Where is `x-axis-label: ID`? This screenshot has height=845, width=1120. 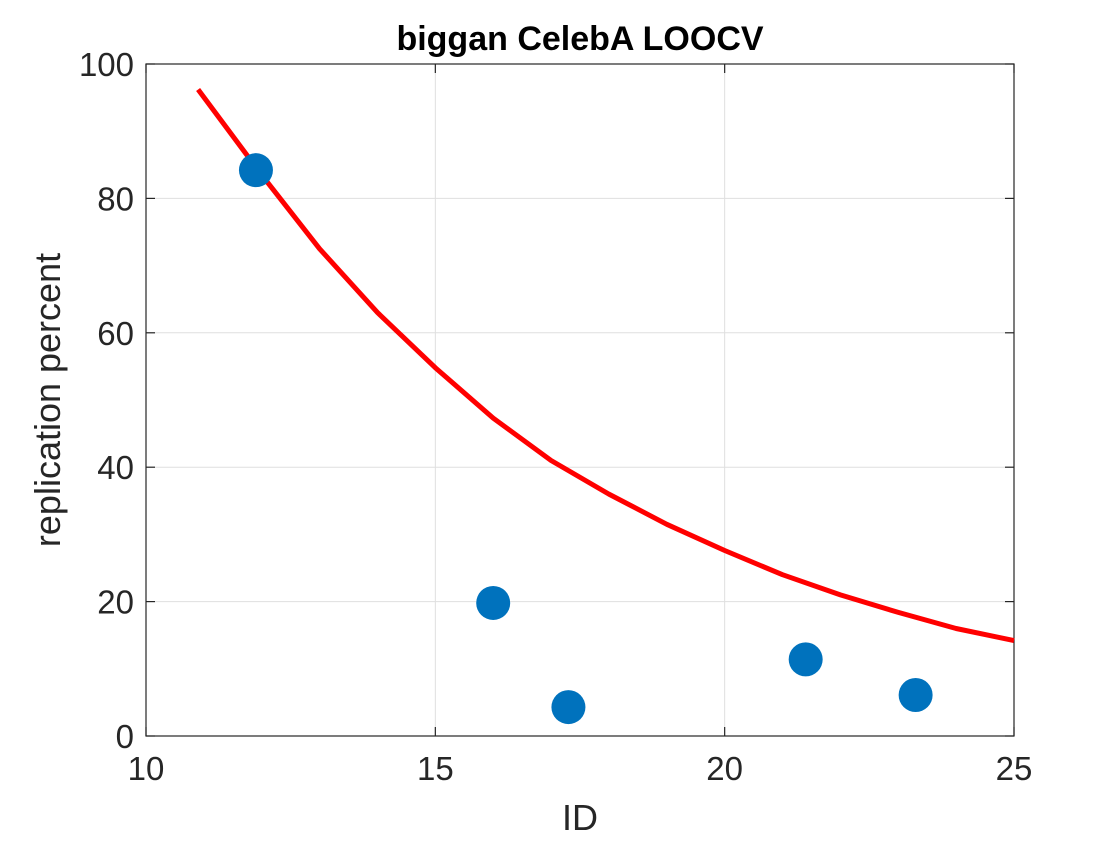
x-axis-label: ID is located at coordinates (580, 817).